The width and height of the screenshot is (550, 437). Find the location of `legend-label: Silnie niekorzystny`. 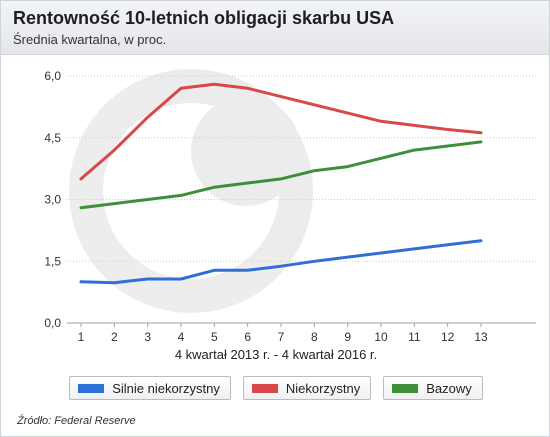

legend-label: Silnie niekorzystny is located at coordinates (166, 388).